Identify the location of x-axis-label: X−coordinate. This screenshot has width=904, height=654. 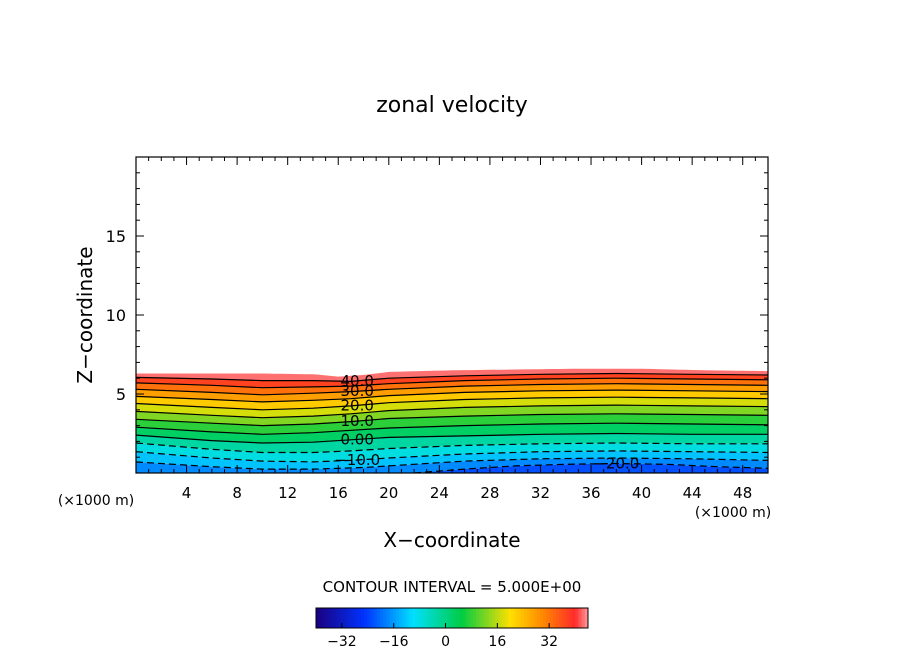
(451, 540).